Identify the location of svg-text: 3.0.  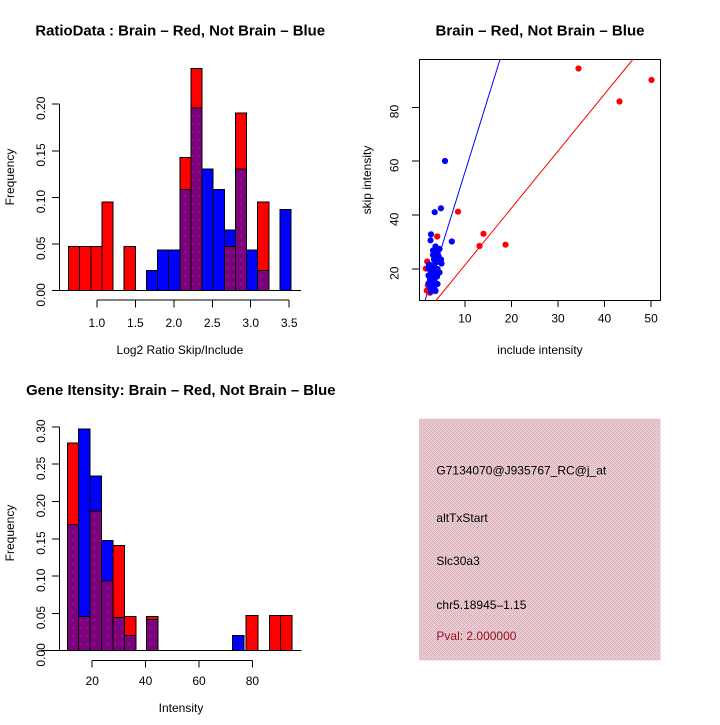
(250, 323).